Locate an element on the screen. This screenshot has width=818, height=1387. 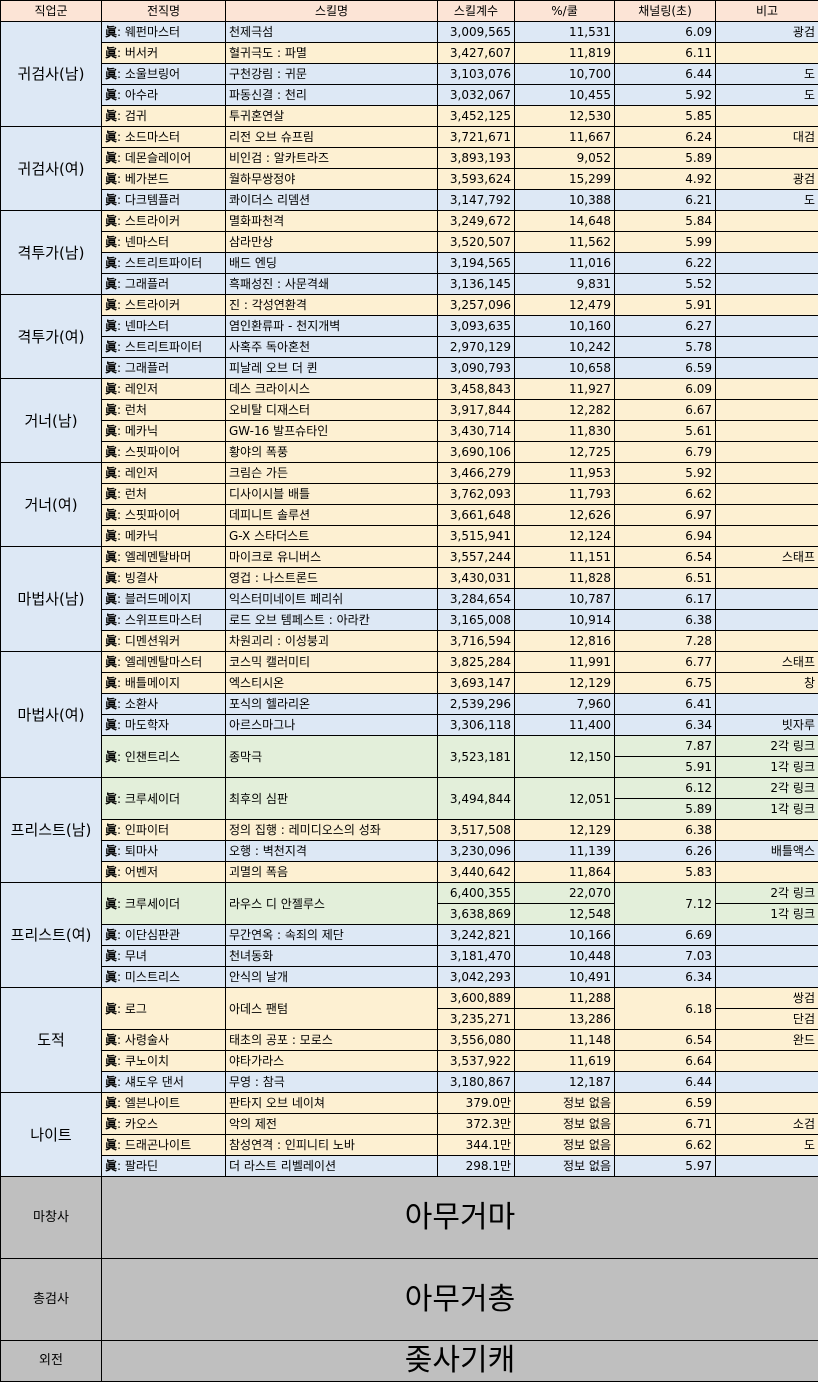
skill-coef-cell: 3,716,594 is located at coordinates (476, 641).